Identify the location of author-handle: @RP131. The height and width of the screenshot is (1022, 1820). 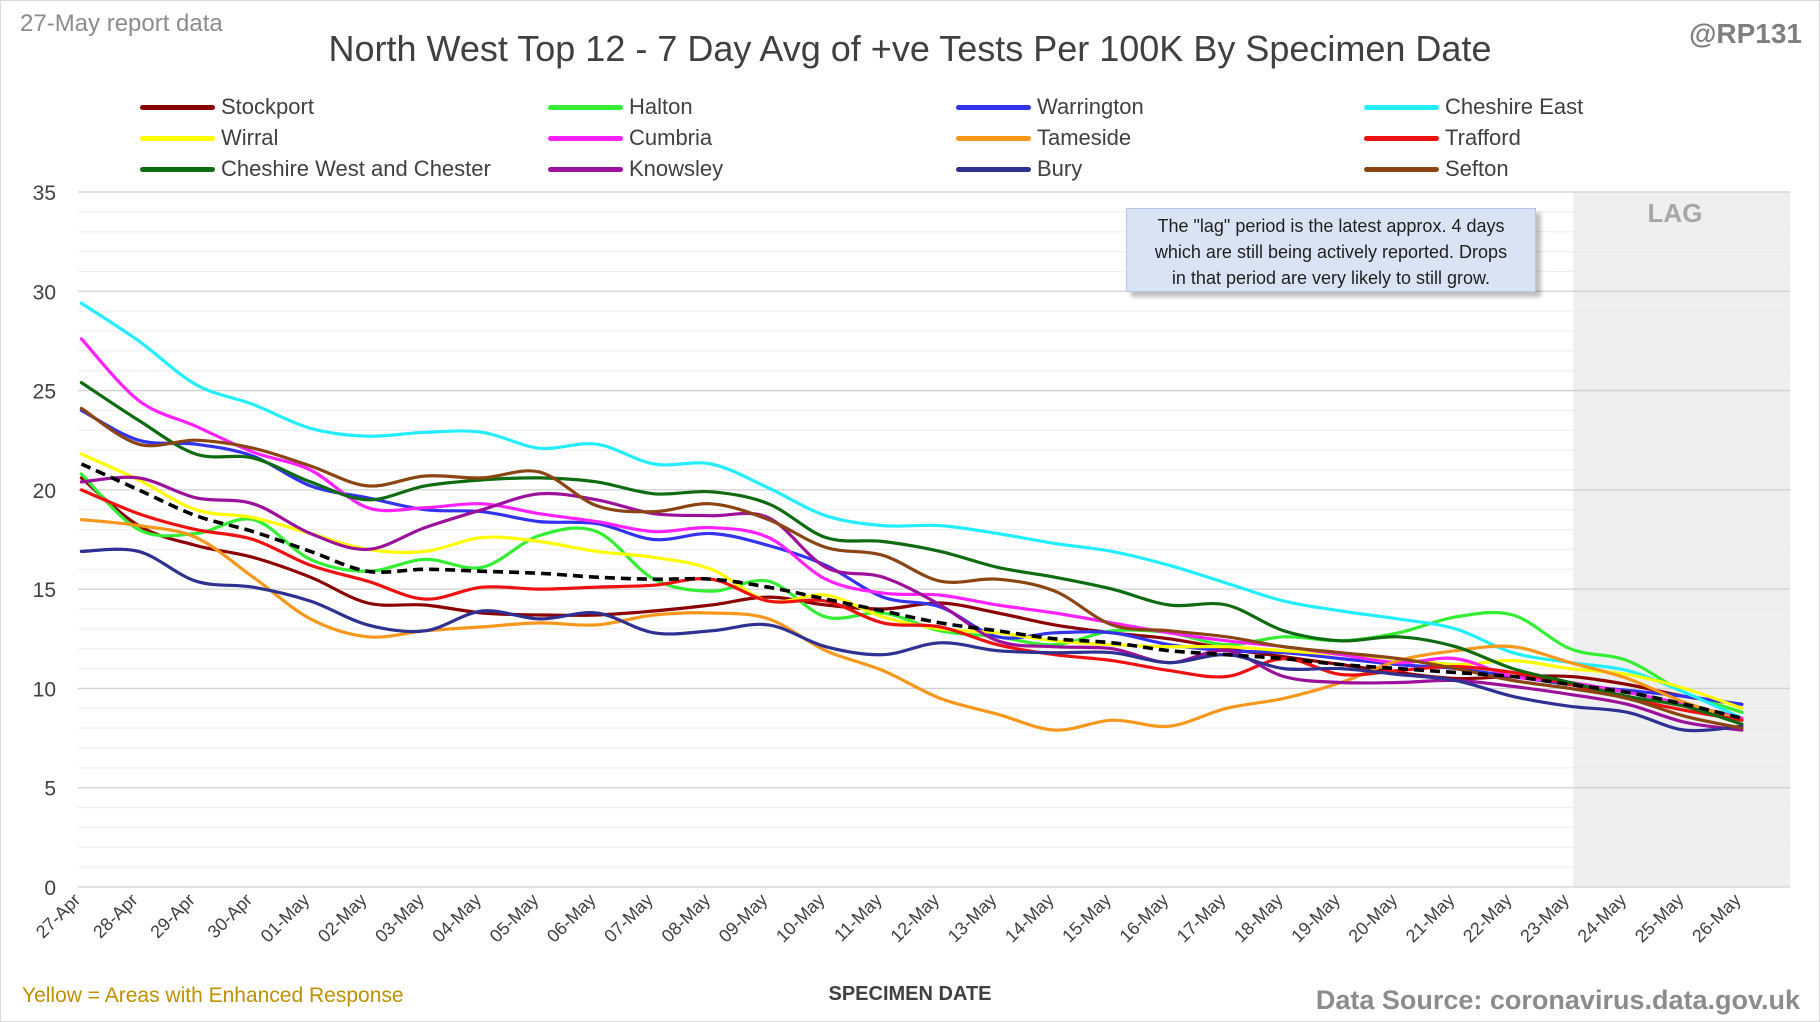
(1745, 33).